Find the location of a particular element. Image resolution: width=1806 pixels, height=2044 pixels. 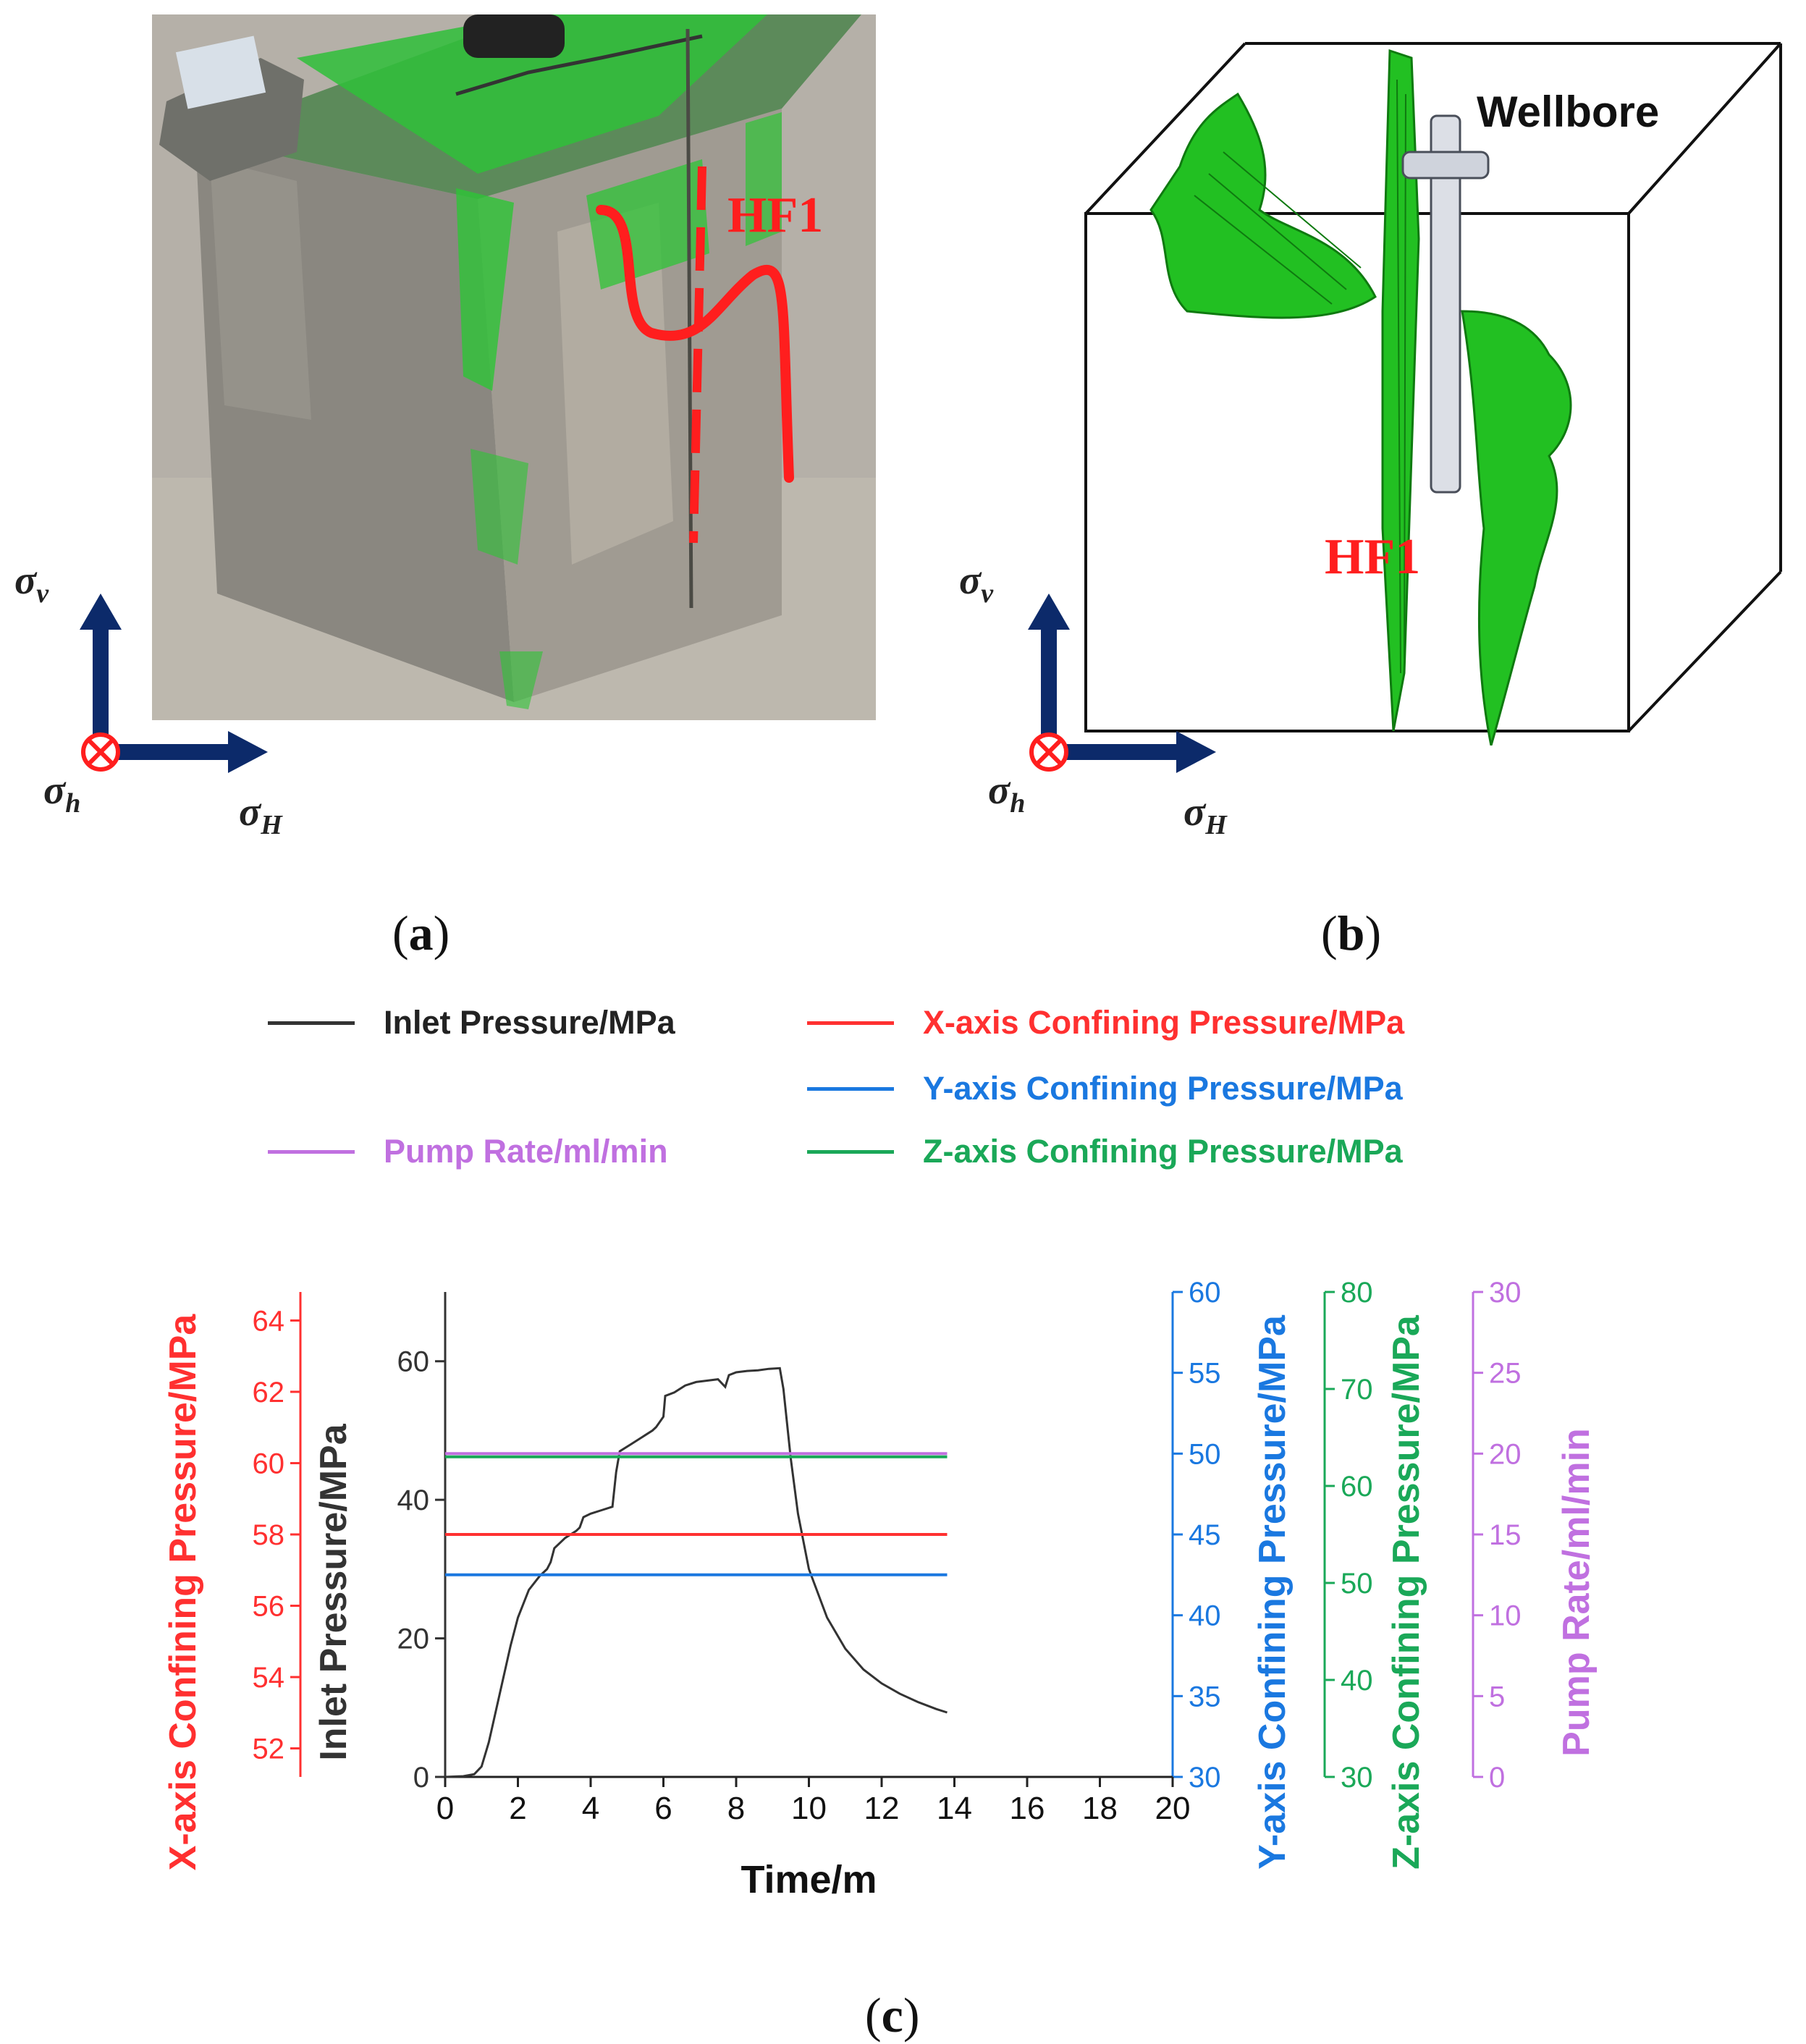

fracture-left-wing is located at coordinates (1263, 205).